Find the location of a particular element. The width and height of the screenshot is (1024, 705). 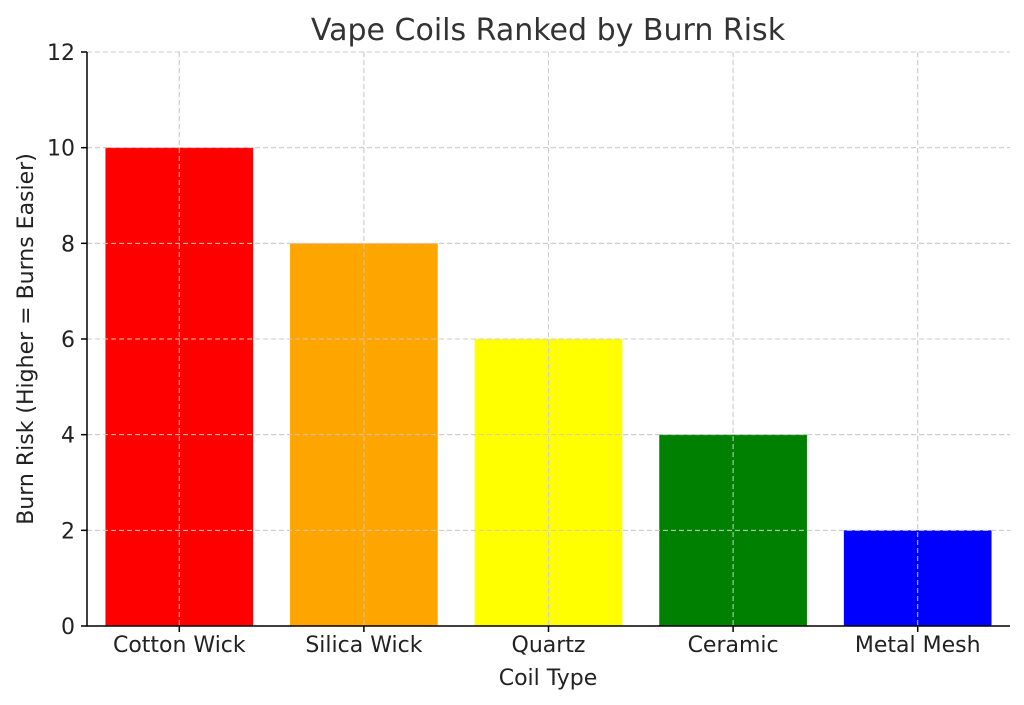

x-tick-label: Metal Mesh is located at coordinates (918, 645).